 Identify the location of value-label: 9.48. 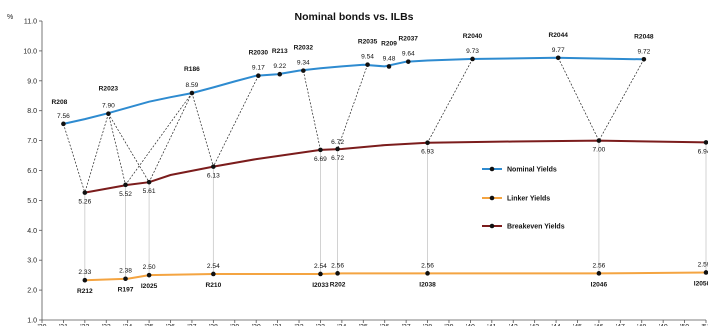
(389, 58).